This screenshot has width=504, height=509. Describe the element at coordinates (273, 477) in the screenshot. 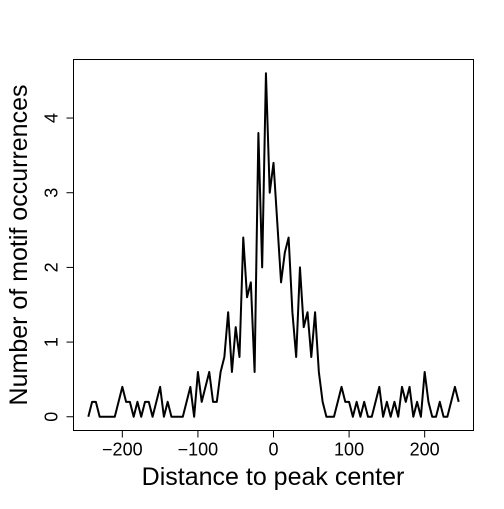

I see `x-axis-label: Distance to peak center` at that location.